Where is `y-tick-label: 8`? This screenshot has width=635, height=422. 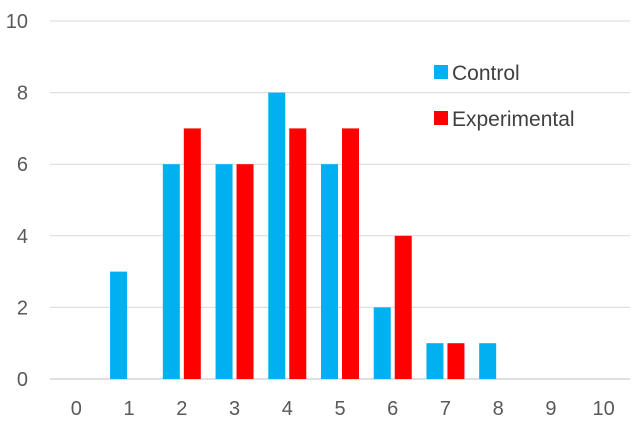 y-tick-label: 8 is located at coordinates (22, 94).